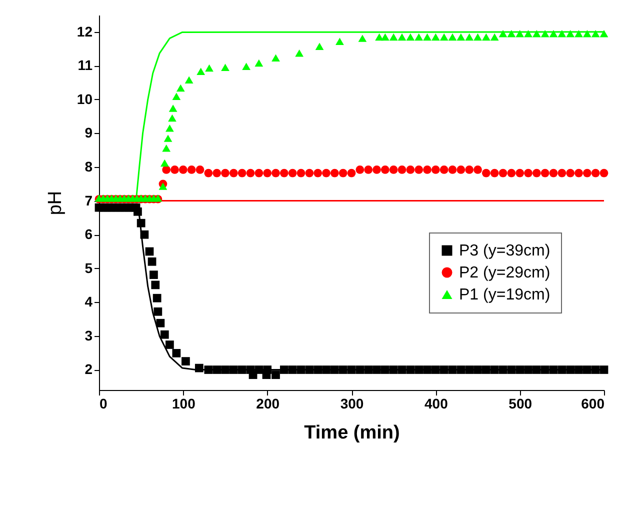 The width and height of the screenshot is (627, 526). I want to click on y-tick-label: 10, so click(84, 98).